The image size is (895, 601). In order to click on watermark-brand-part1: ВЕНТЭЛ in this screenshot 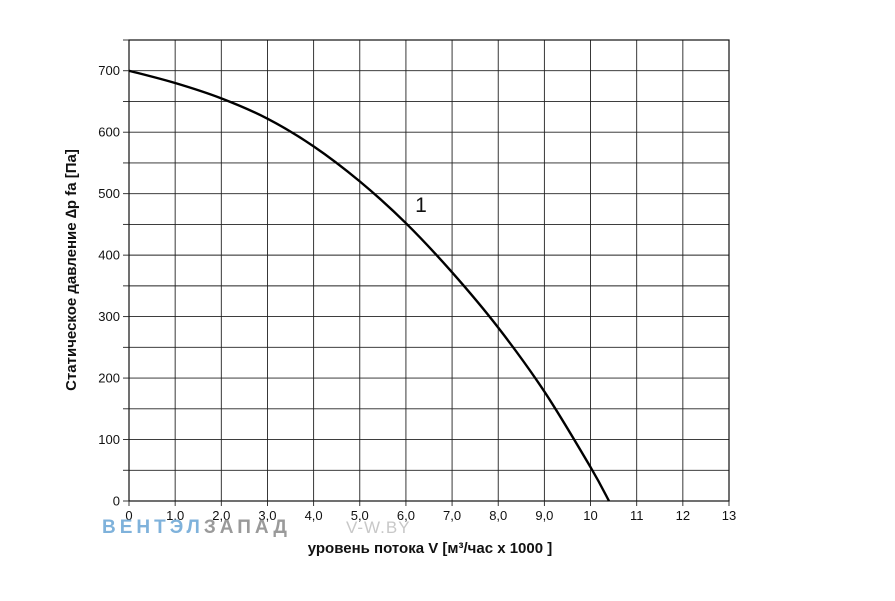, I will do `click(153, 527)`.